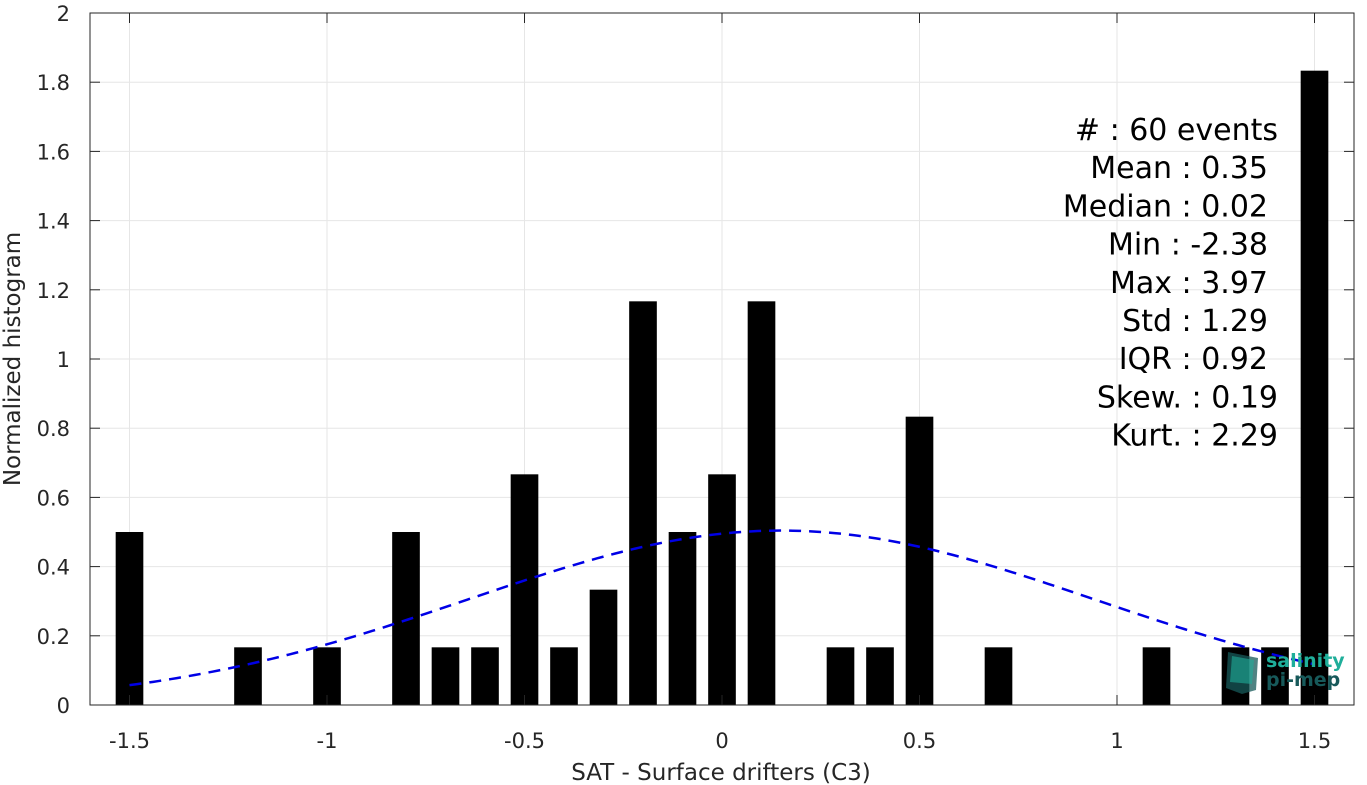  I want to click on logo-text-salinity: salinity, so click(1305, 661).